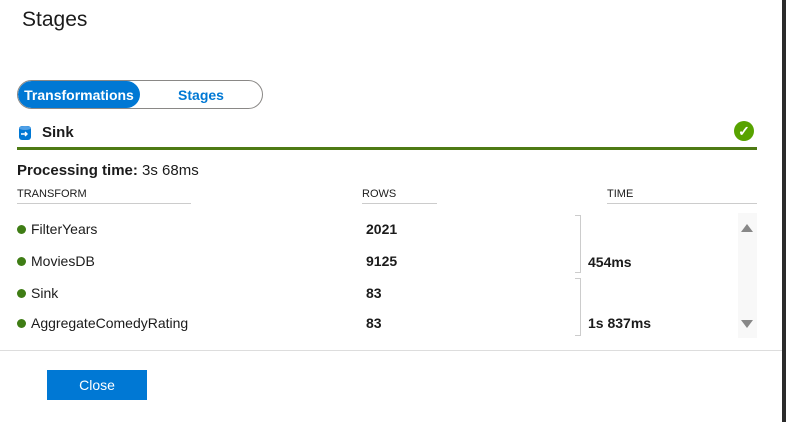 The image size is (786, 422). I want to click on footer-divider, so click(391, 350).